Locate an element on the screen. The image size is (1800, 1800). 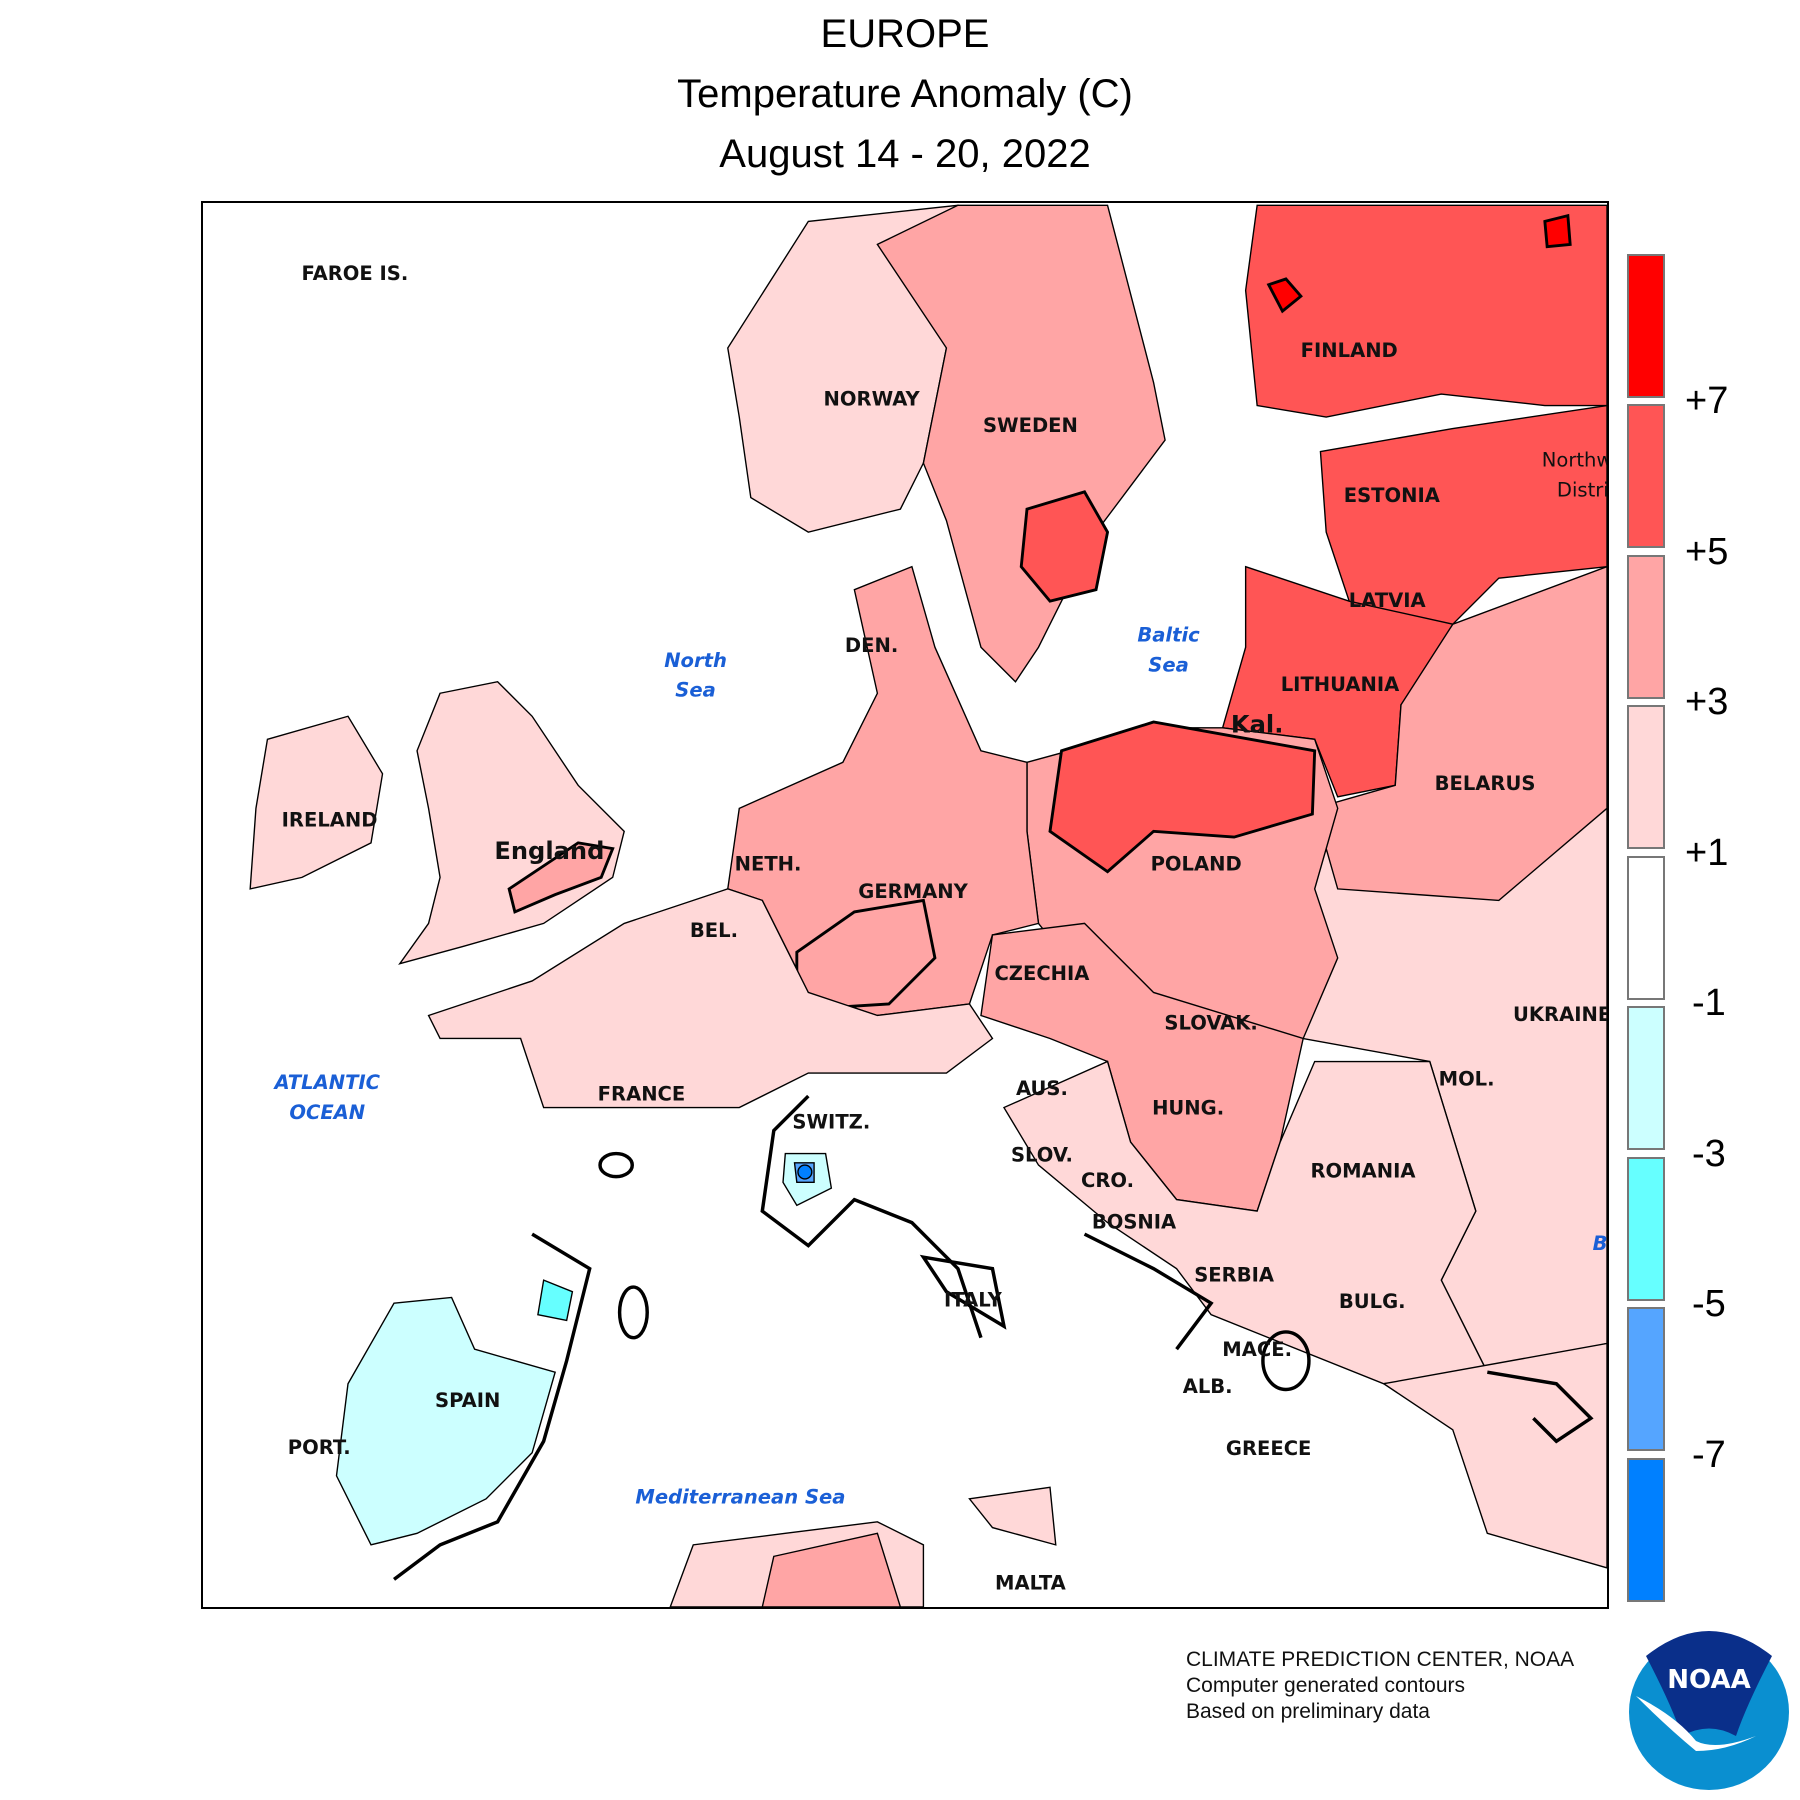
sea-baltic-1: Baltic is located at coordinates (1168, 634).